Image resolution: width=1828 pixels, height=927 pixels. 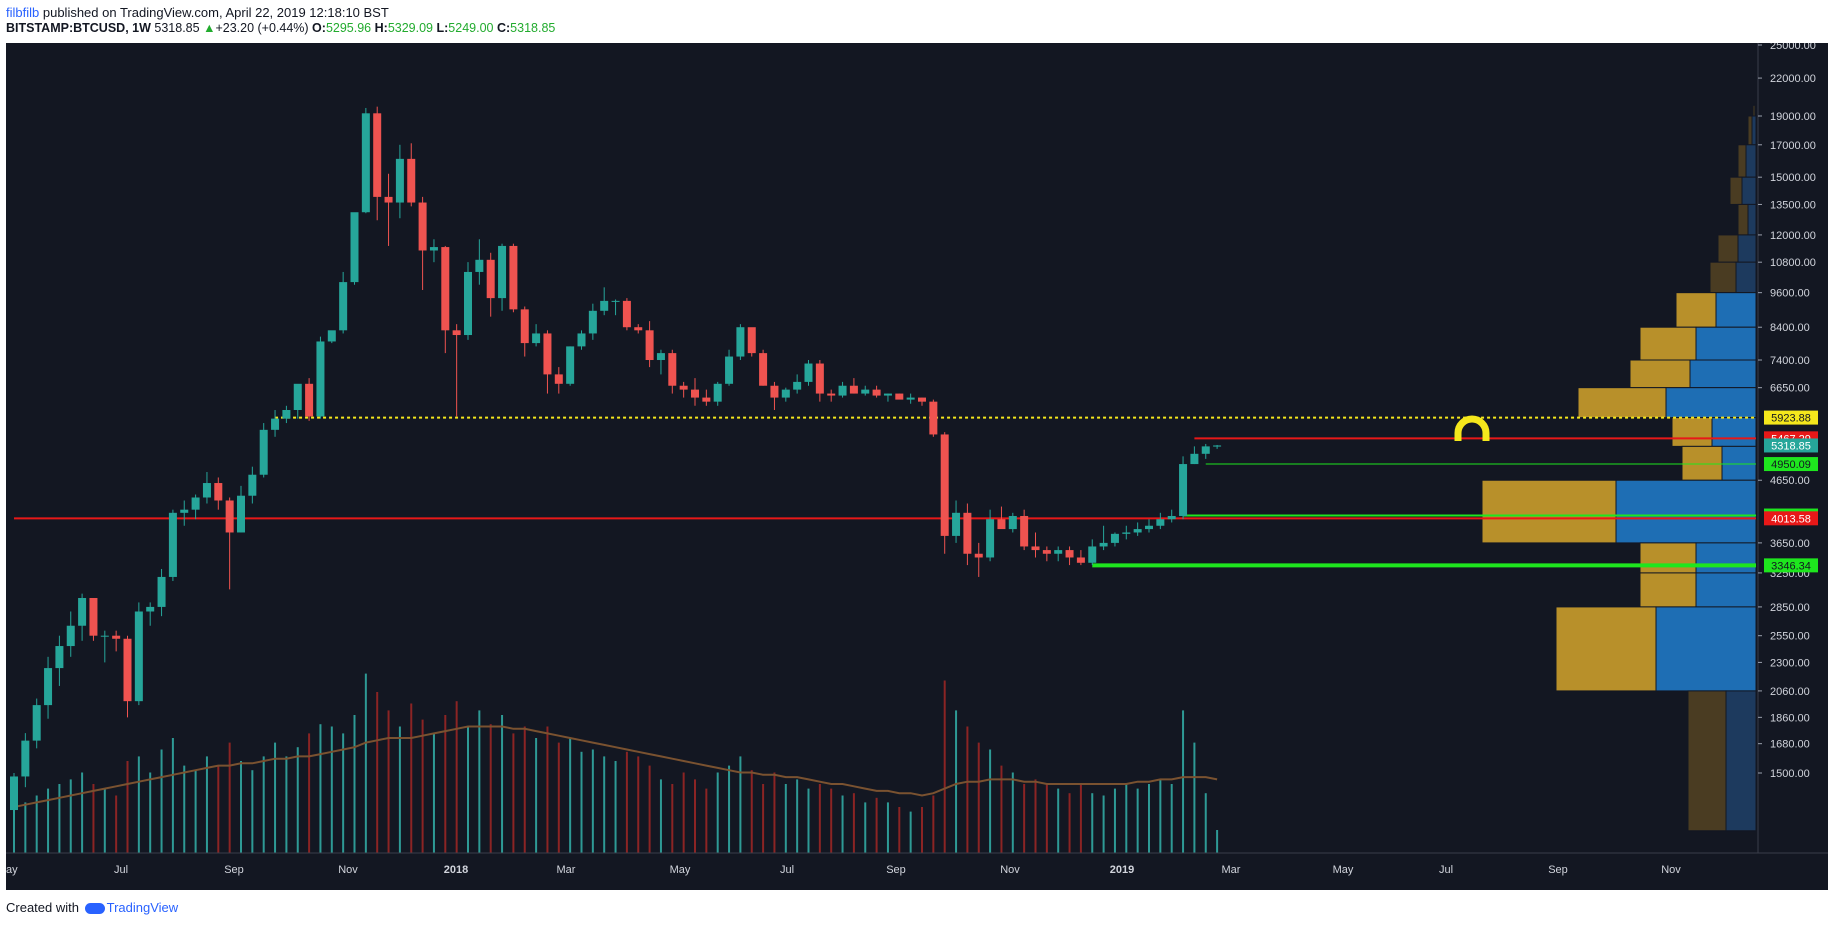 I want to click on time-tick-label: Nov, so click(x=1671, y=870).